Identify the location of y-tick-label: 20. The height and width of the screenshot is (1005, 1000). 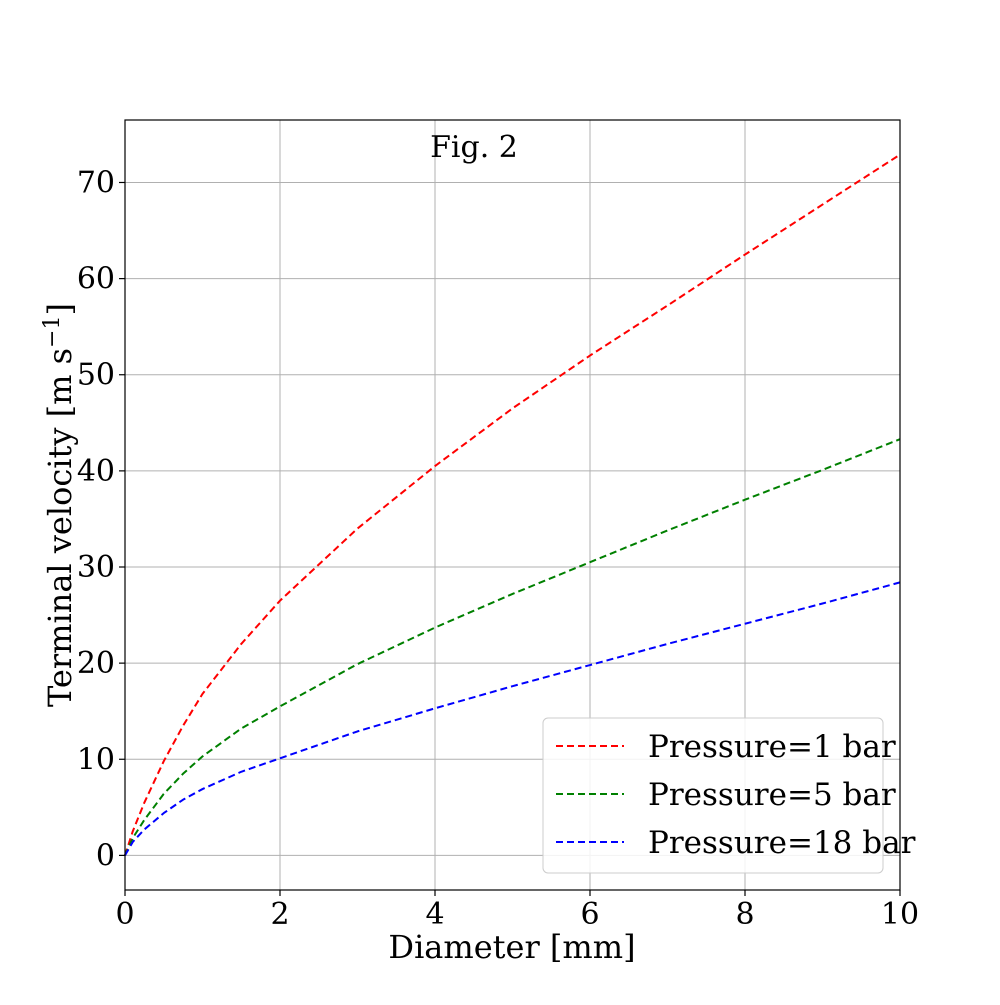
(96, 663).